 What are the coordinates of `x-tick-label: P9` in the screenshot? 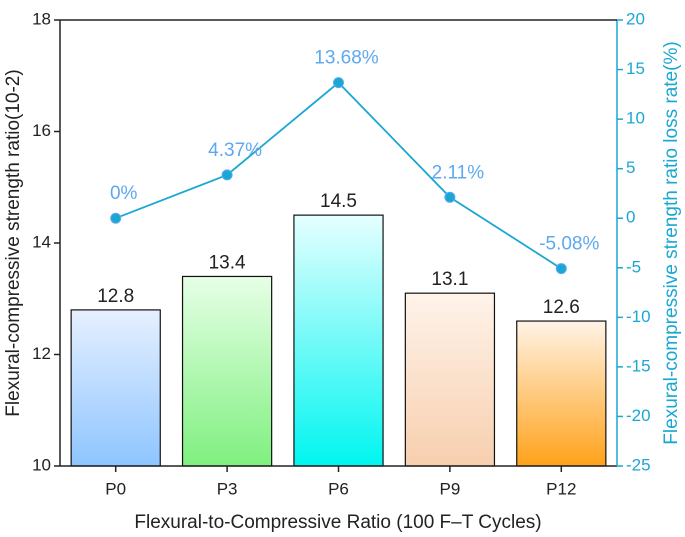 It's located at (450, 488).